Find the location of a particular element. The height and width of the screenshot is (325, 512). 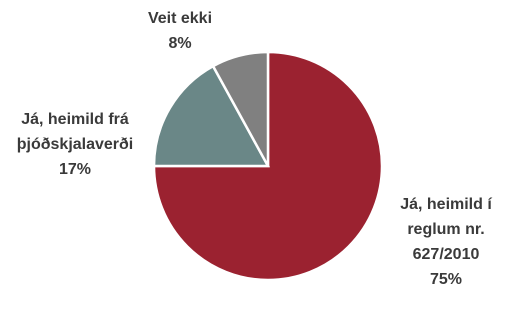

slice-label-text: Já, heimild frá is located at coordinates (75, 119).